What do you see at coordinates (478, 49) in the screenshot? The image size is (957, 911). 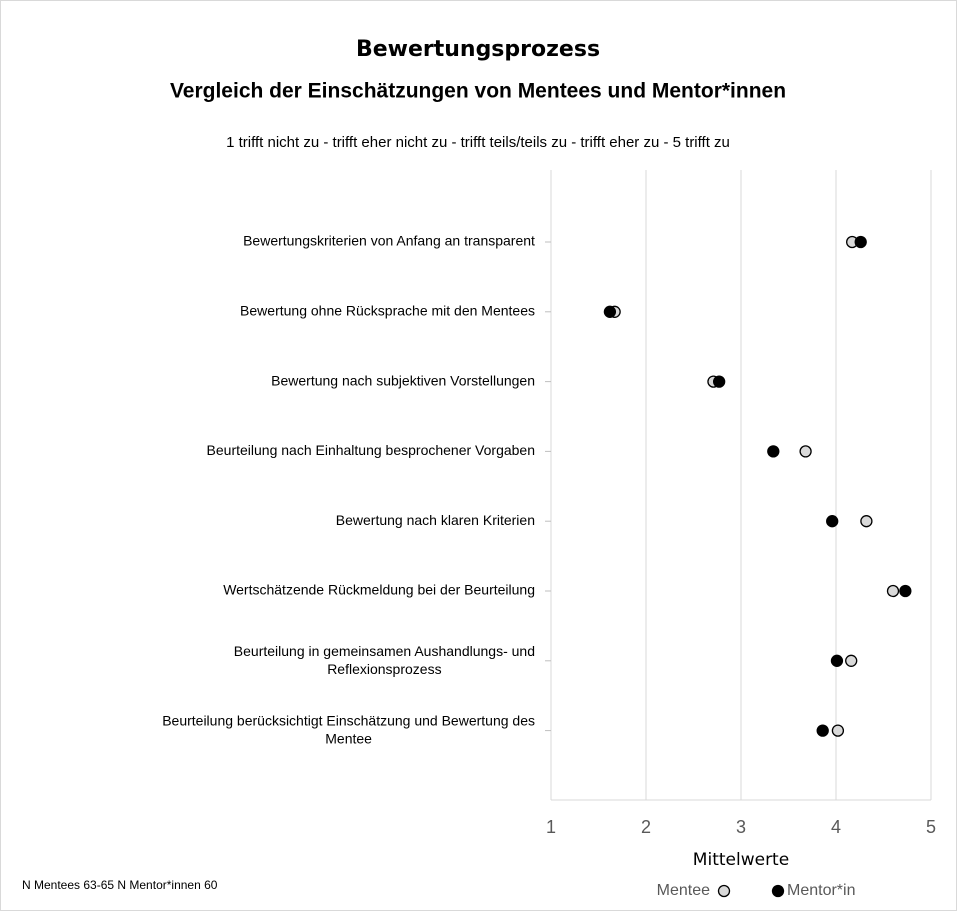 I see `chart-title: Bewertungsprozess` at bounding box center [478, 49].